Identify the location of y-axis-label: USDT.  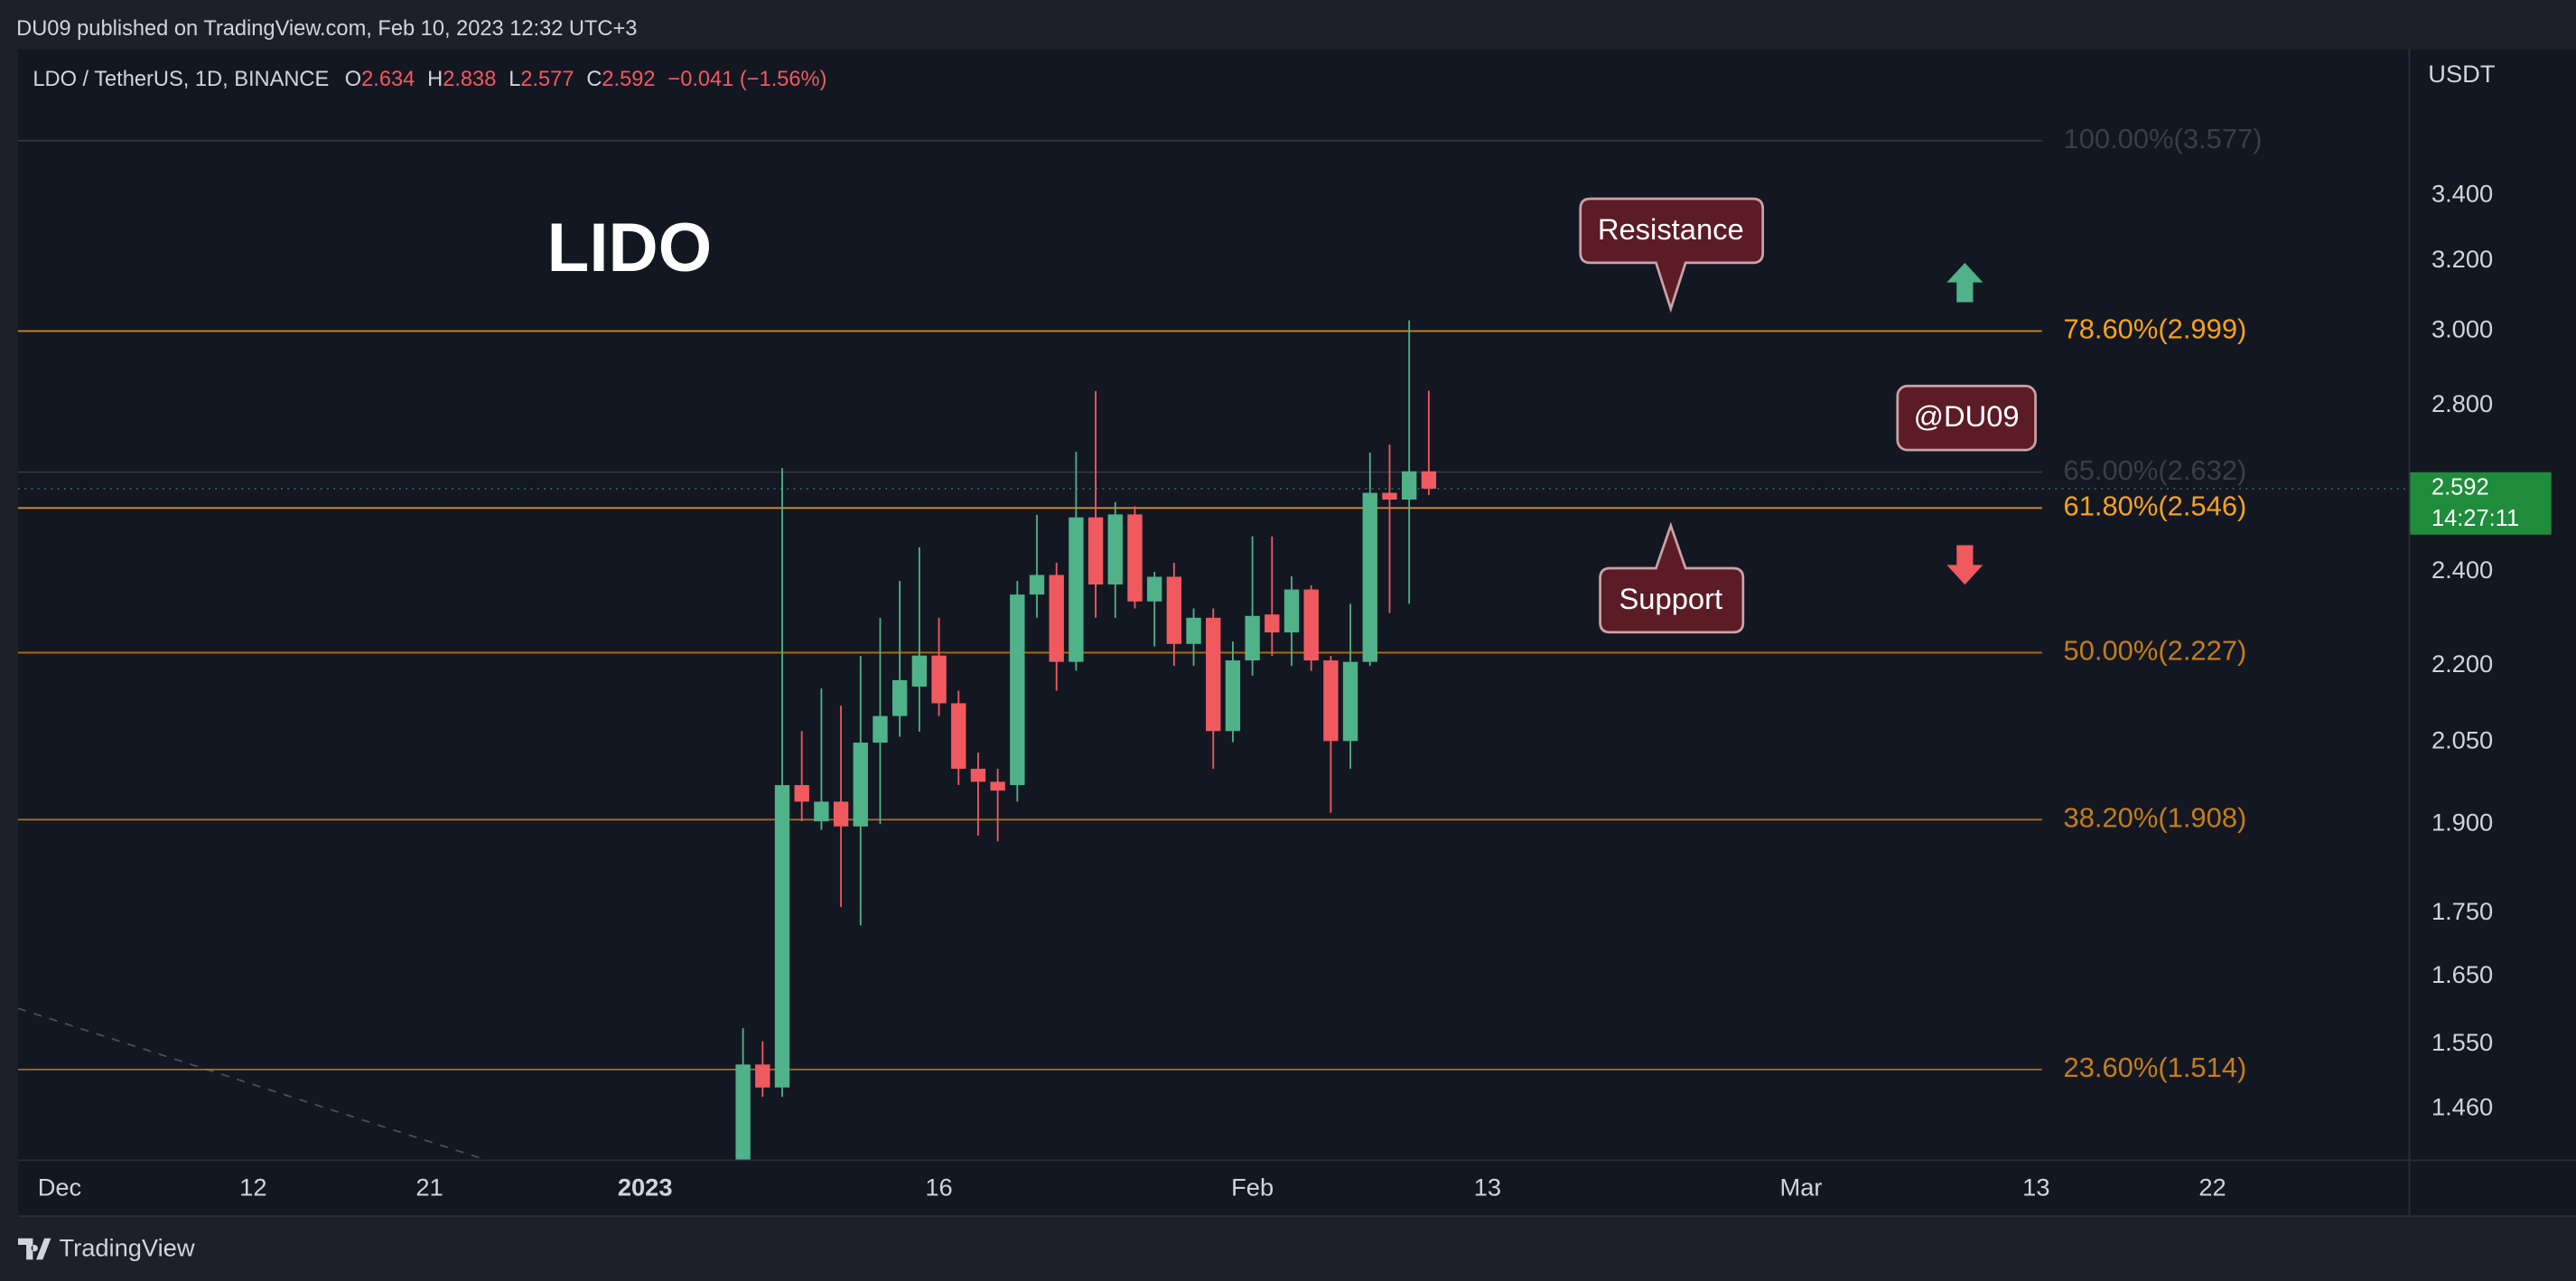
(2462, 74).